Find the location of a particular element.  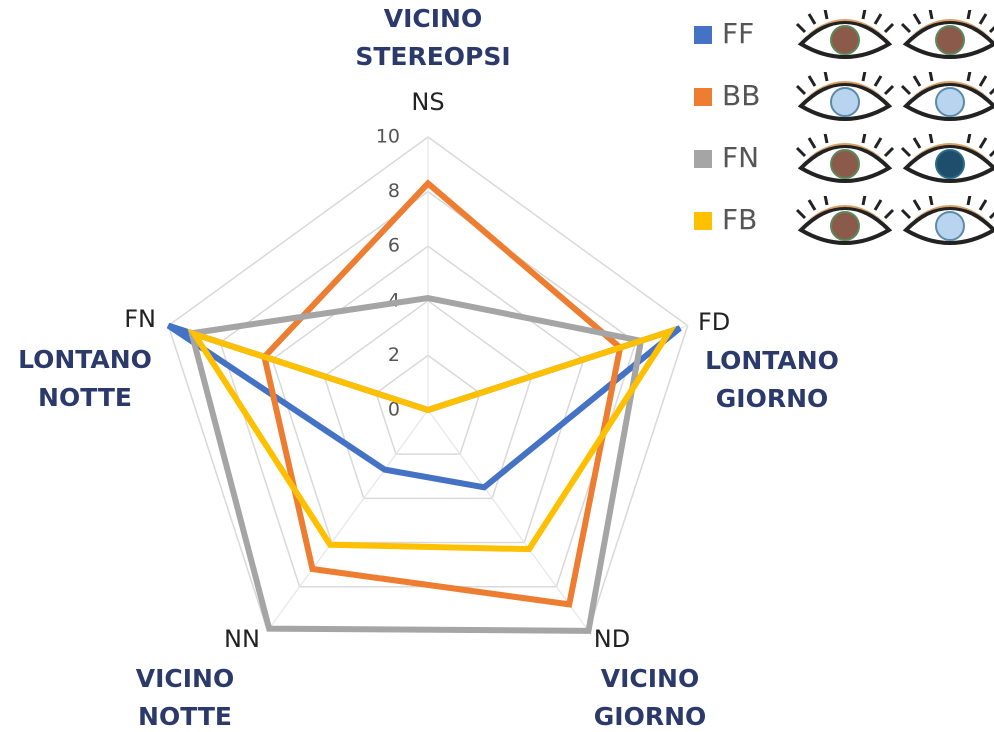

legend-label: FB is located at coordinates (739, 219).